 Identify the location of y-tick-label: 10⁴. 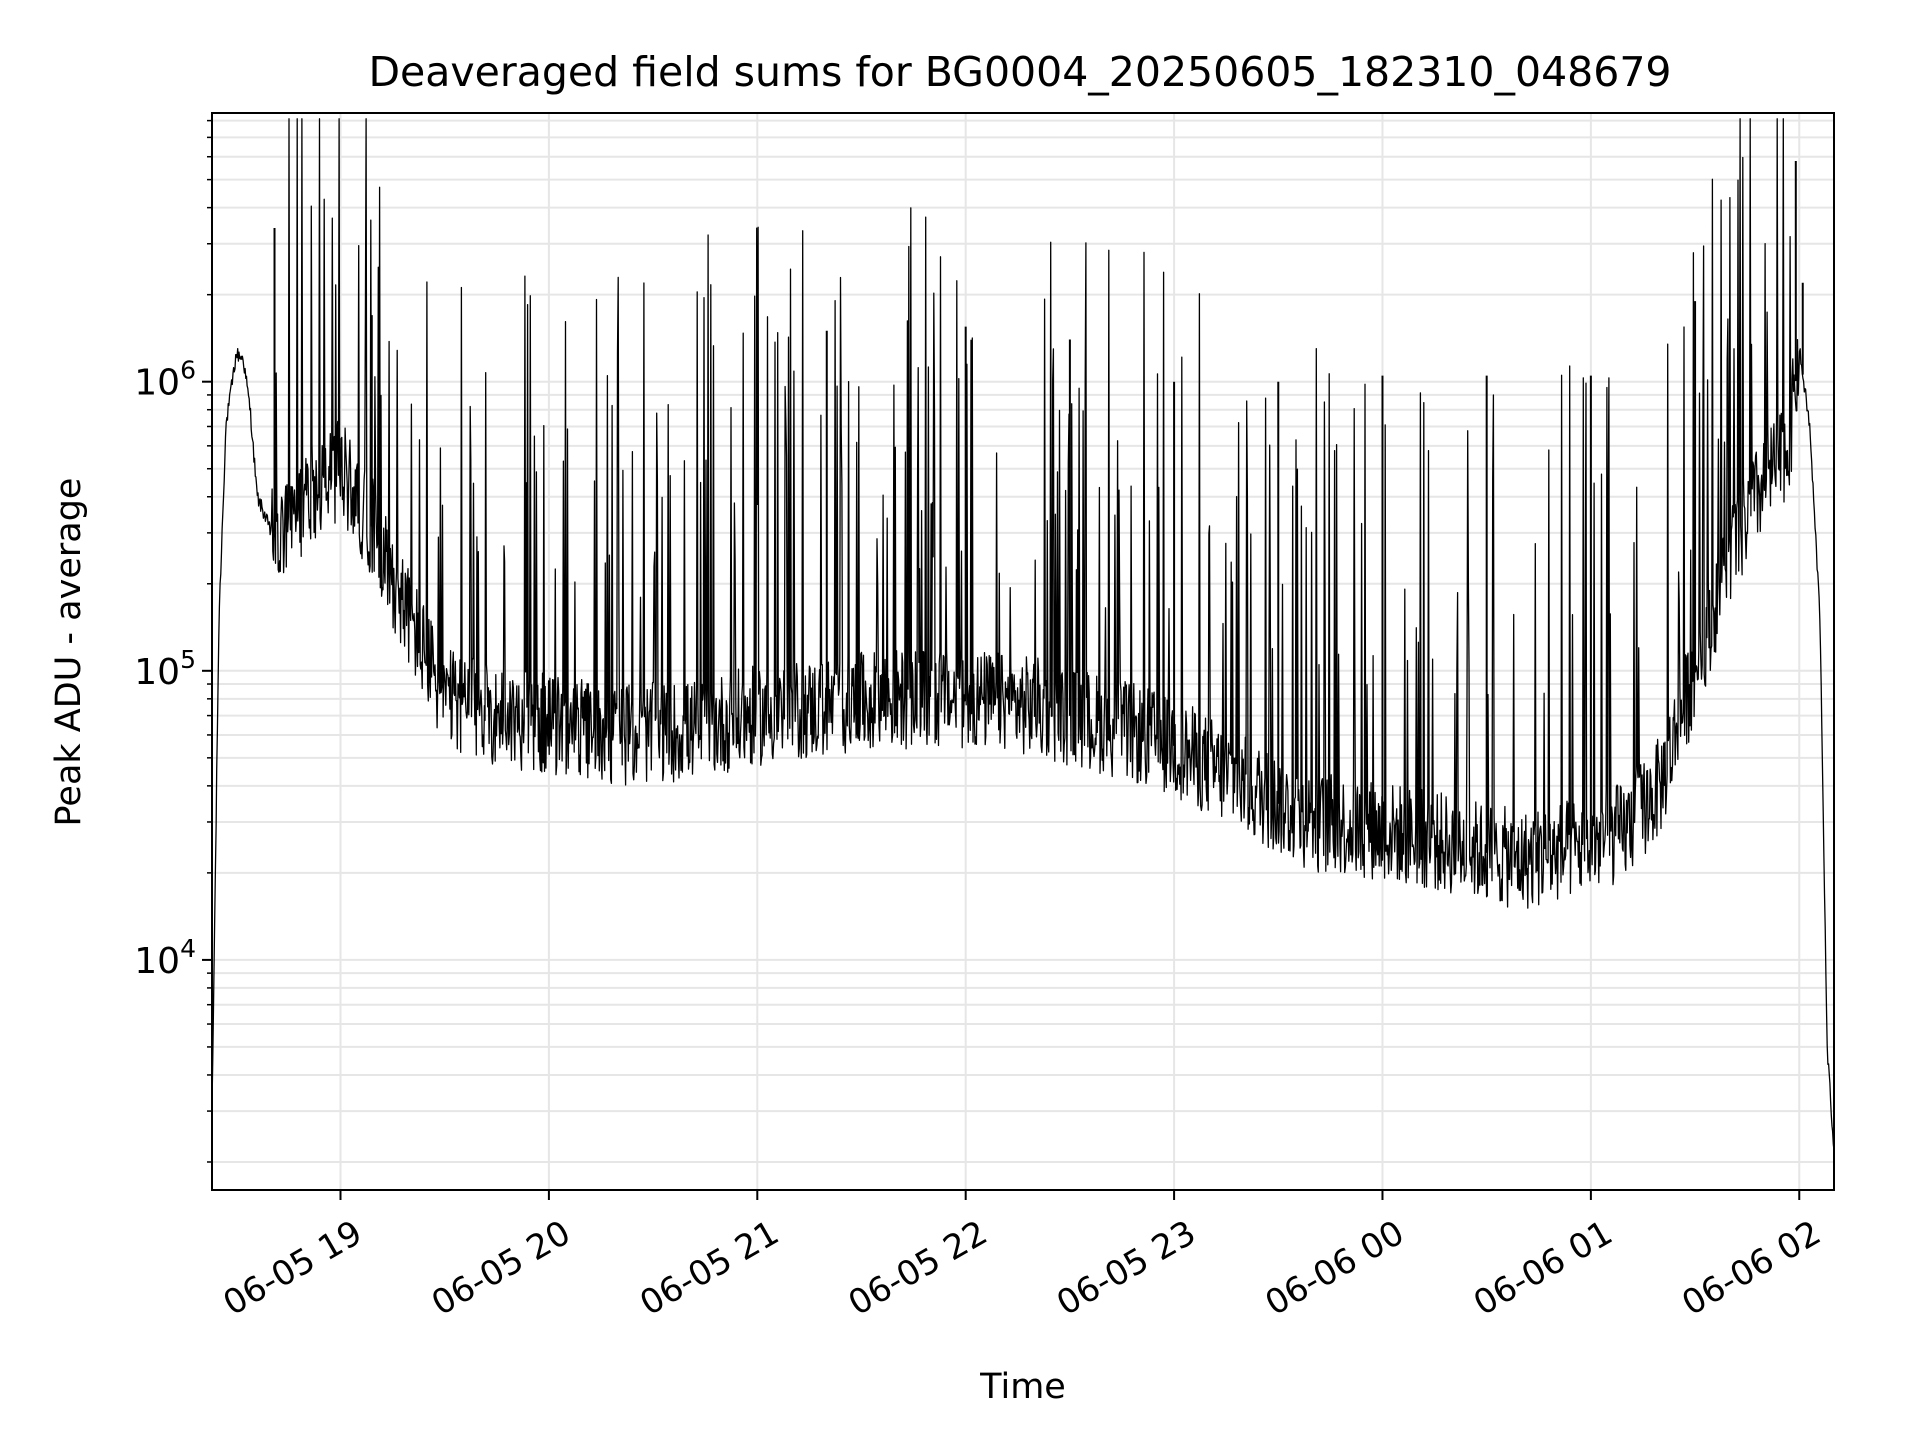
(165, 958).